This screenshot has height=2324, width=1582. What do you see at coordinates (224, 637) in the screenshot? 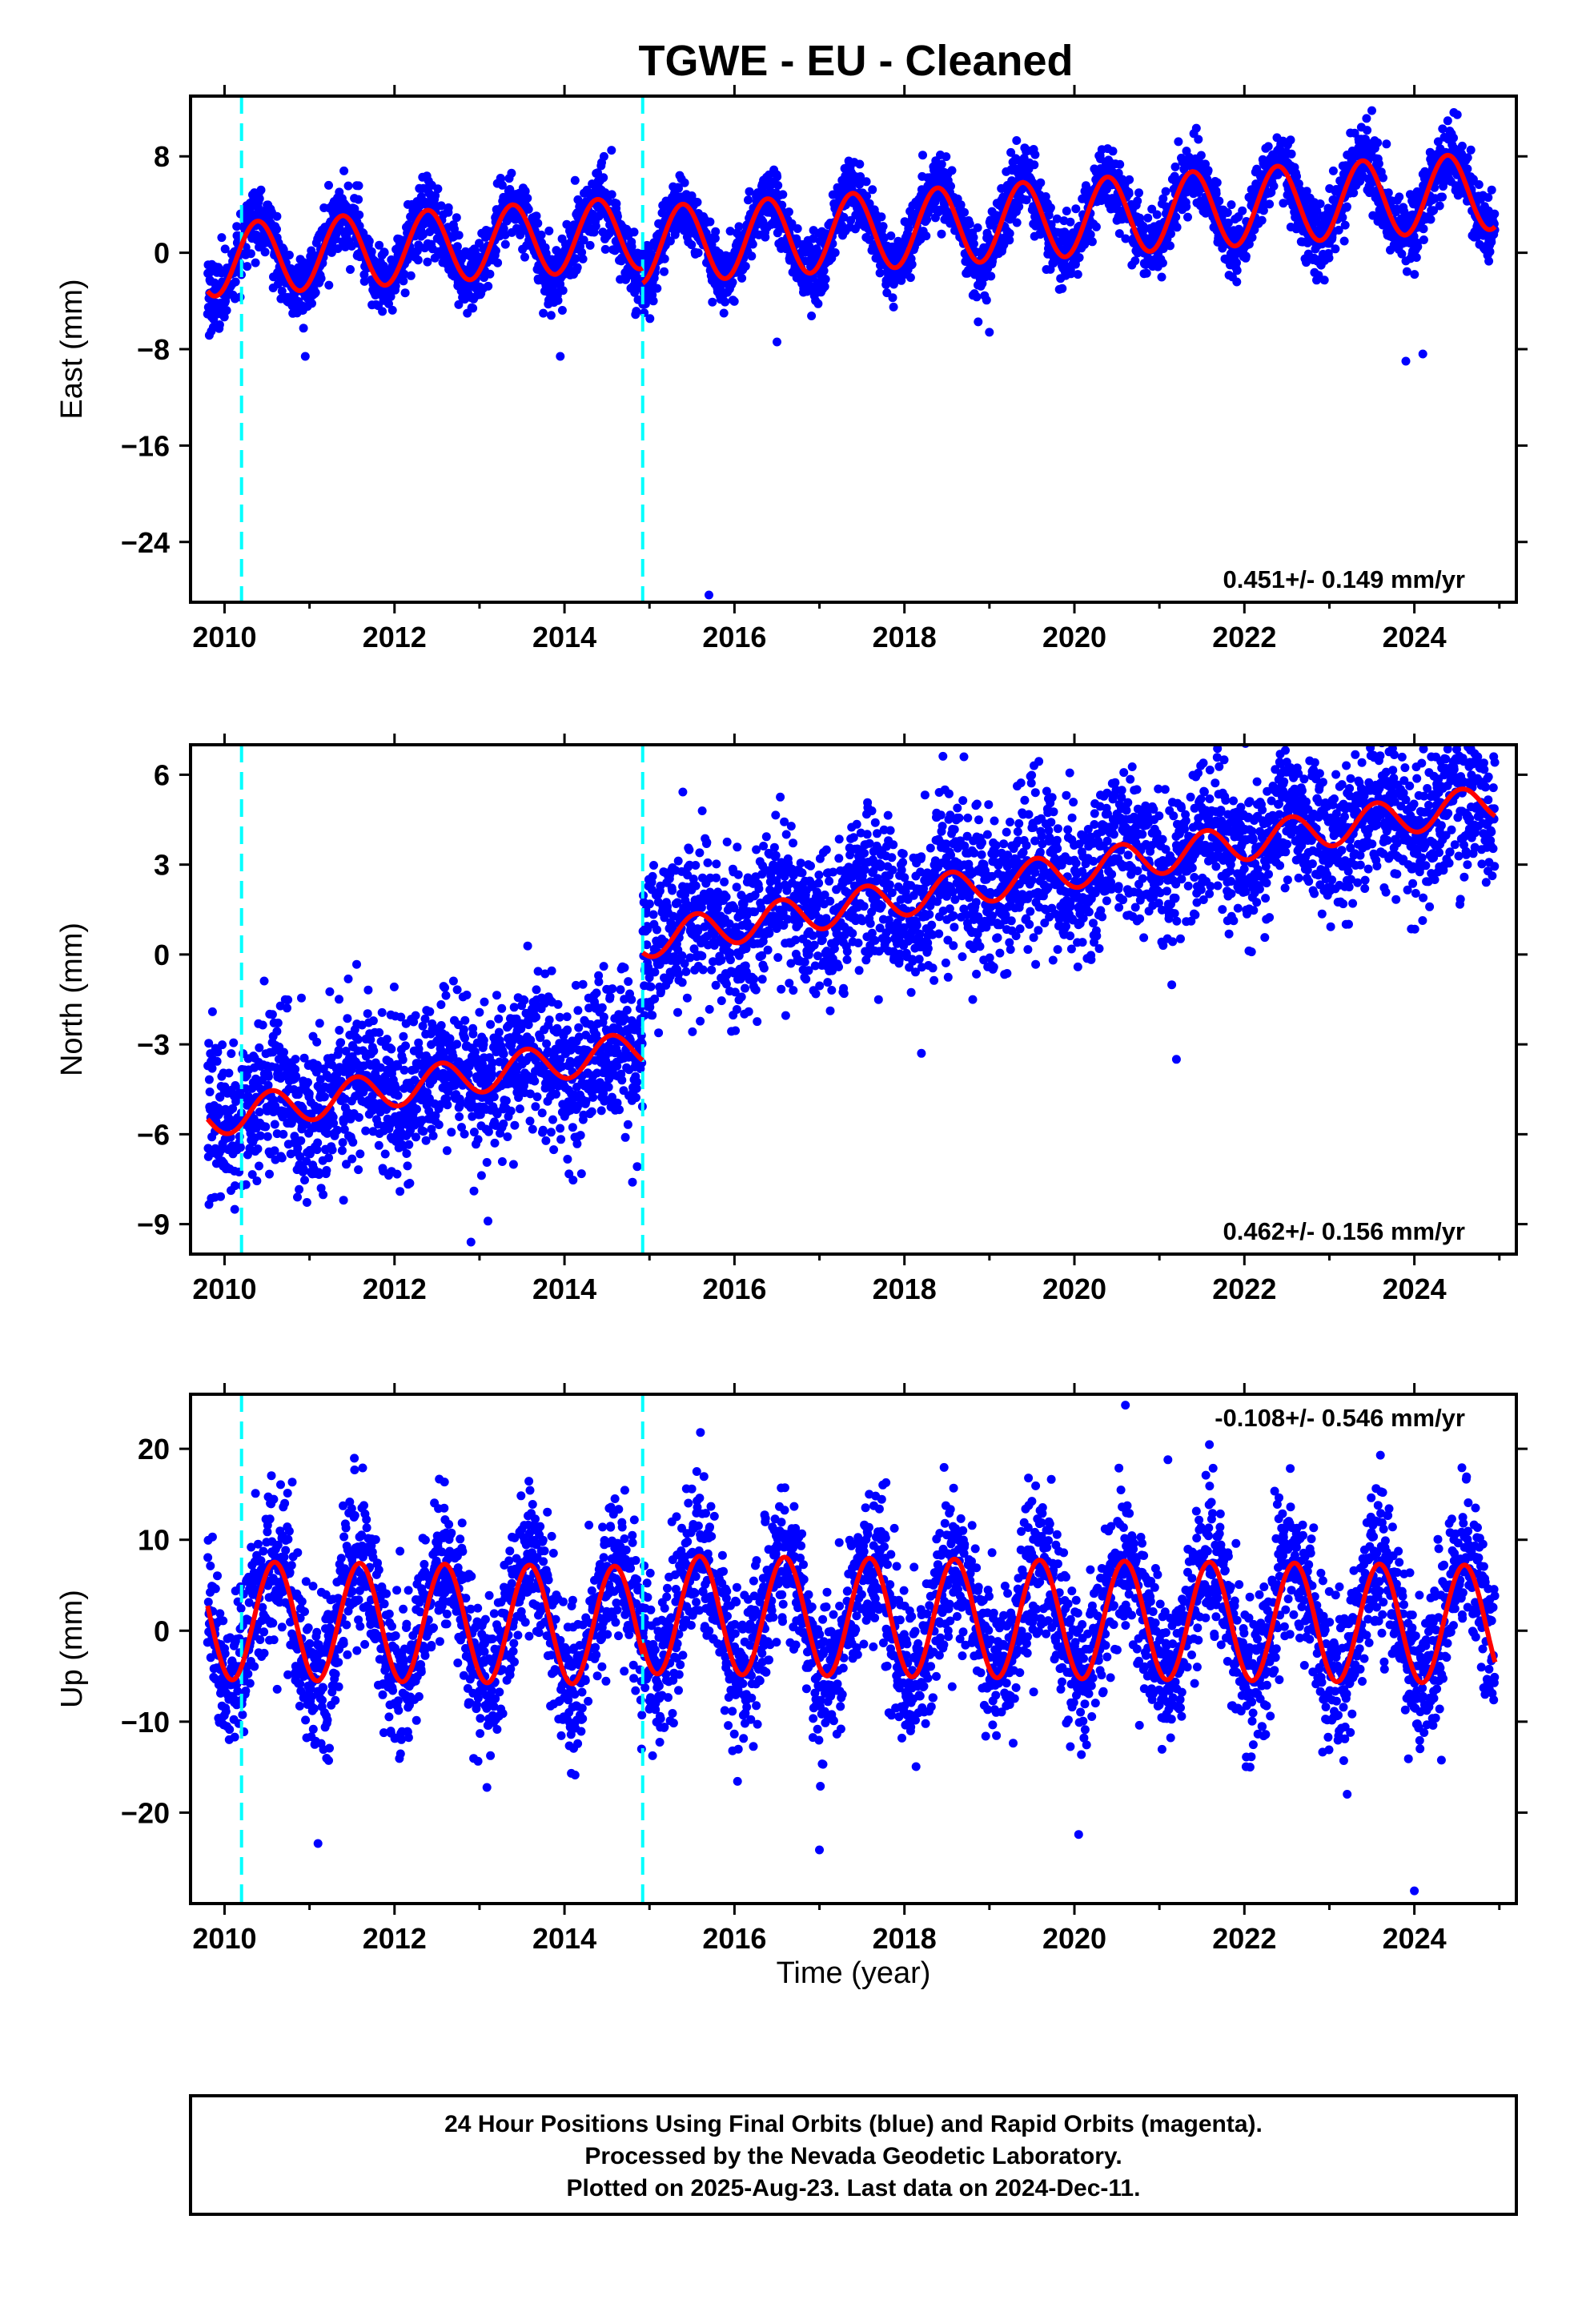
I see `x-tick-label: 2010` at bounding box center [224, 637].